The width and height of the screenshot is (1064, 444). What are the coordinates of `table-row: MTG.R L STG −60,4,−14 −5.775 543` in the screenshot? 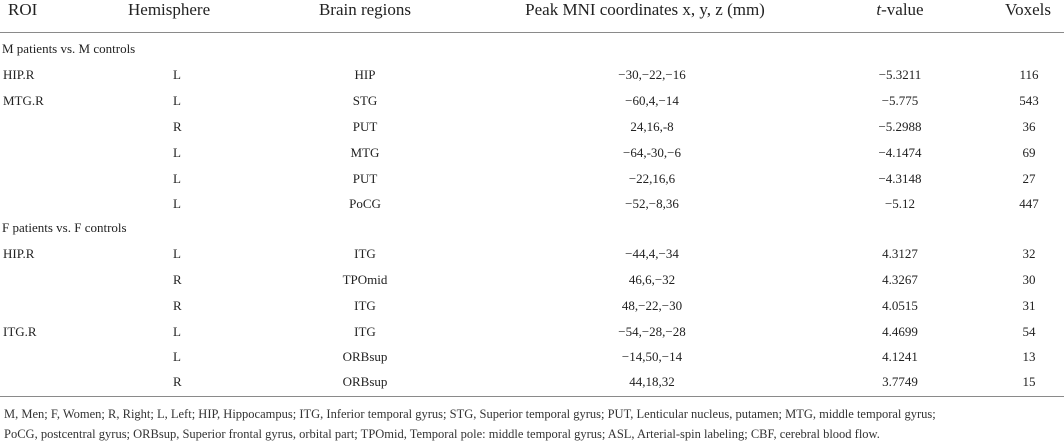 It's located at (532, 105).